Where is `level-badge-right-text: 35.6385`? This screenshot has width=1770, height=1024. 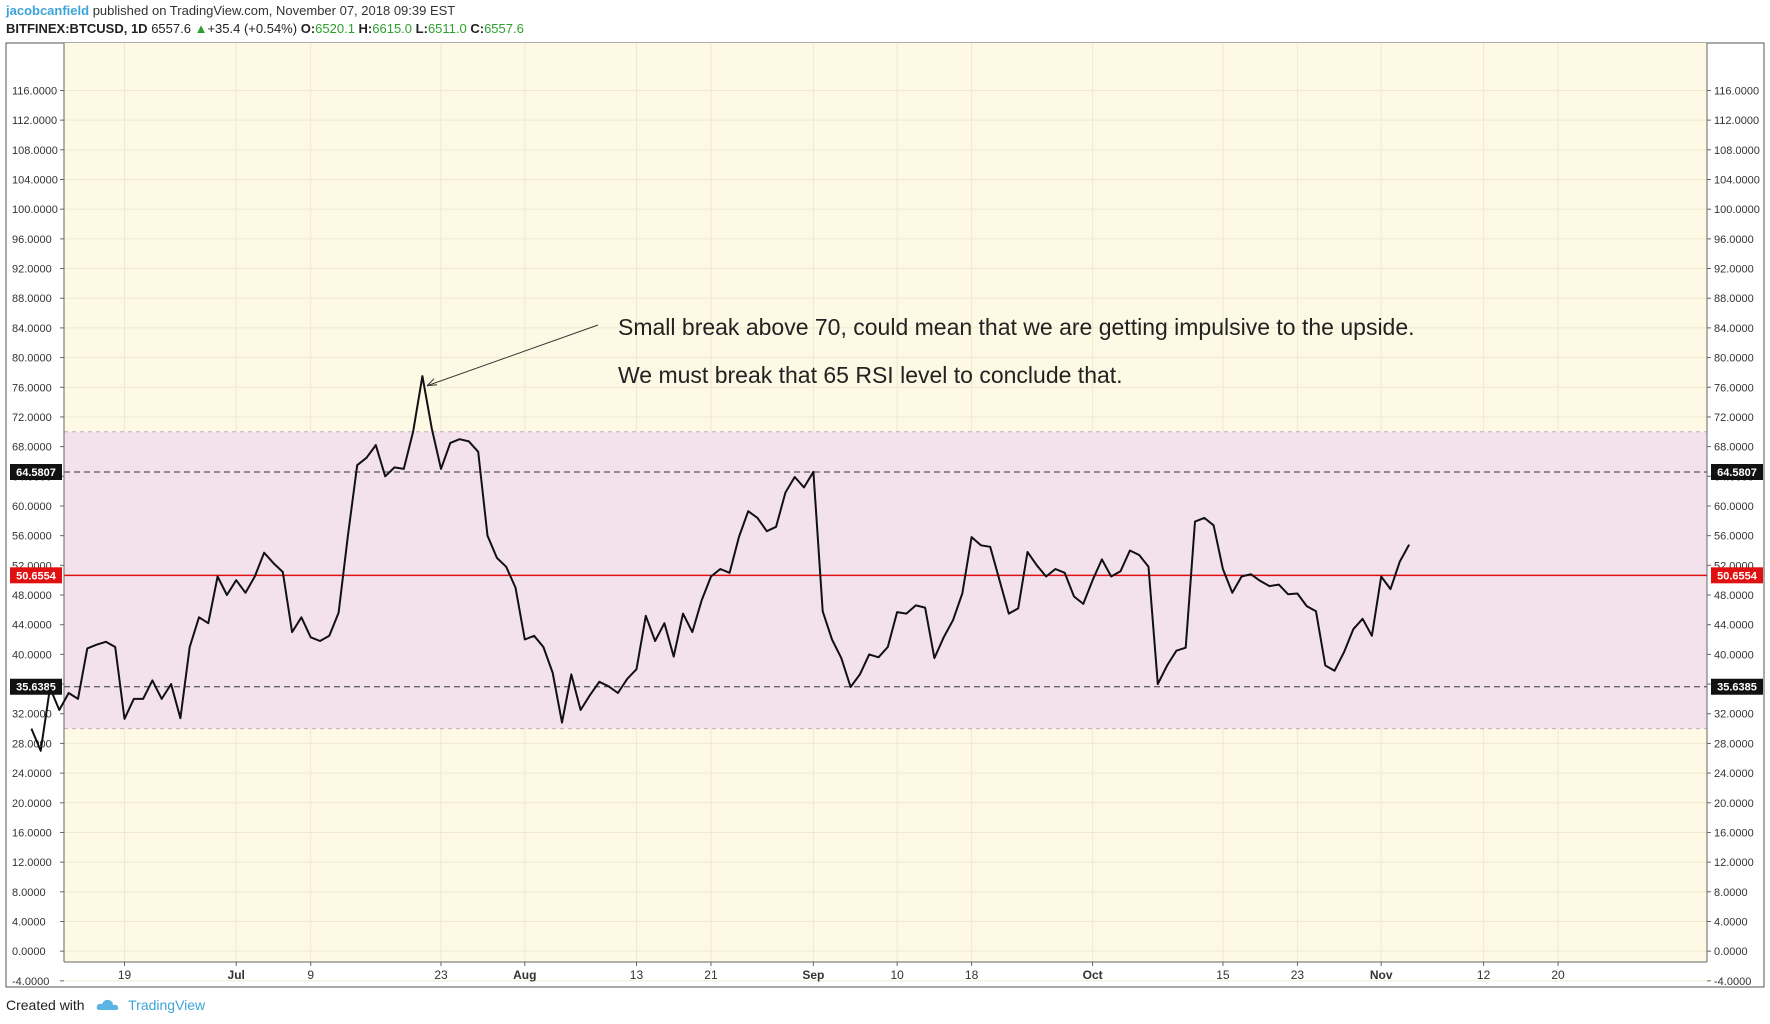
level-badge-right-text: 35.6385 is located at coordinates (1737, 688).